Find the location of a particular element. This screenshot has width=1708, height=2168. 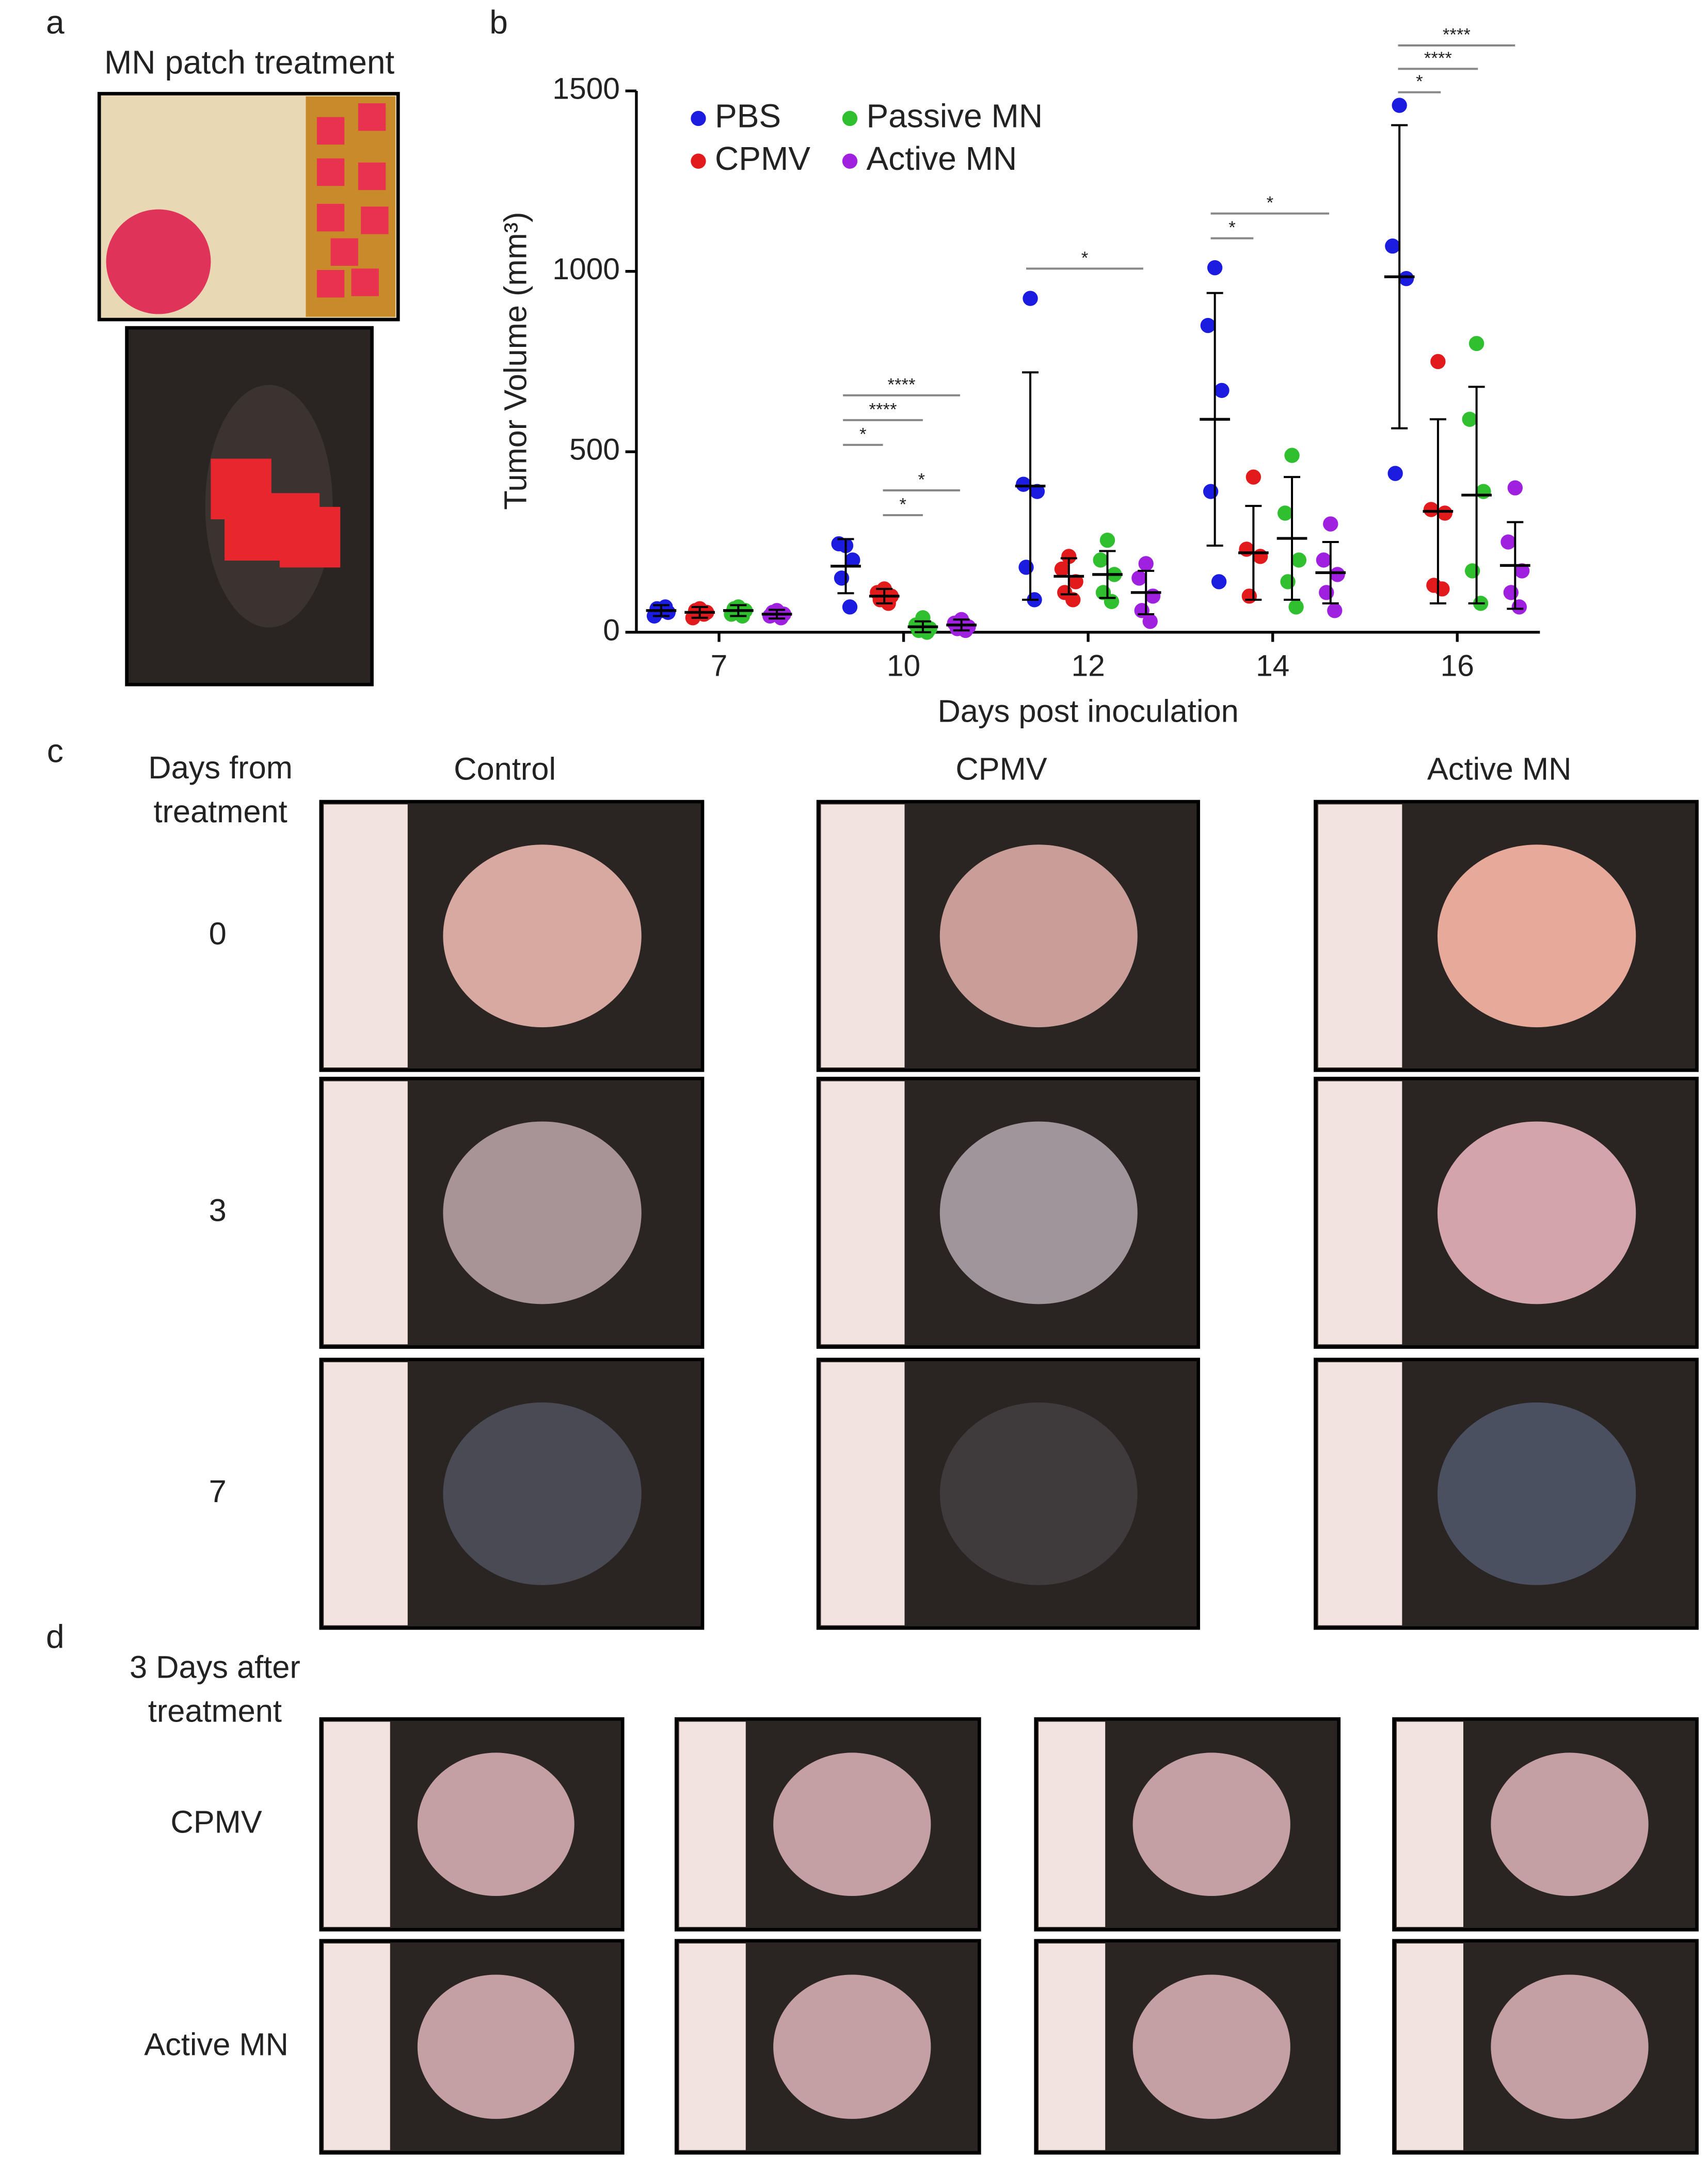

panel-label: c is located at coordinates (55, 751).